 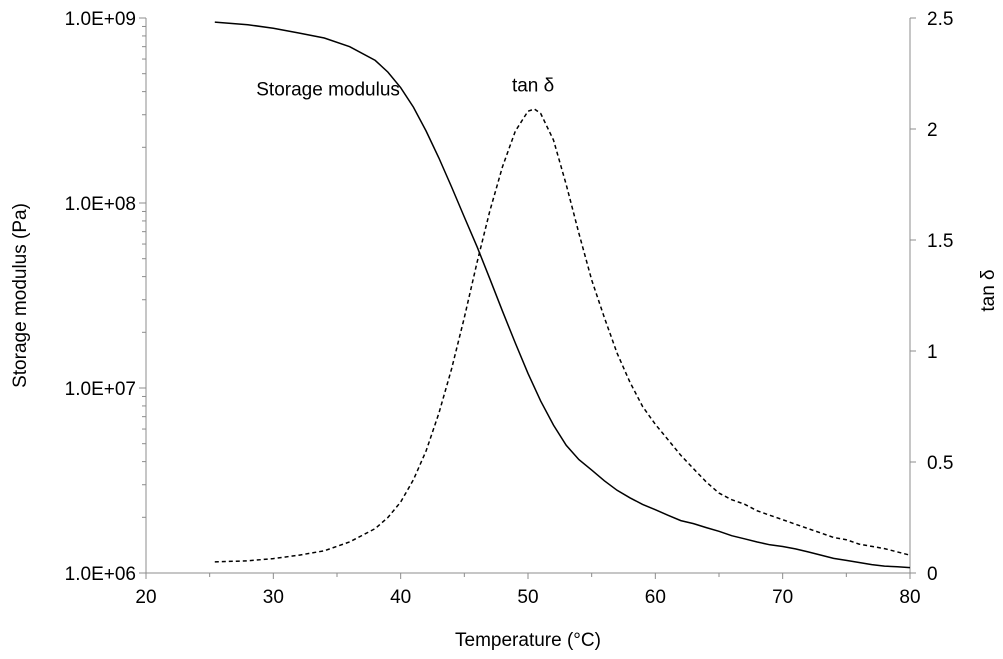 I want to click on x-tick-label: 30, so click(x=273, y=597).